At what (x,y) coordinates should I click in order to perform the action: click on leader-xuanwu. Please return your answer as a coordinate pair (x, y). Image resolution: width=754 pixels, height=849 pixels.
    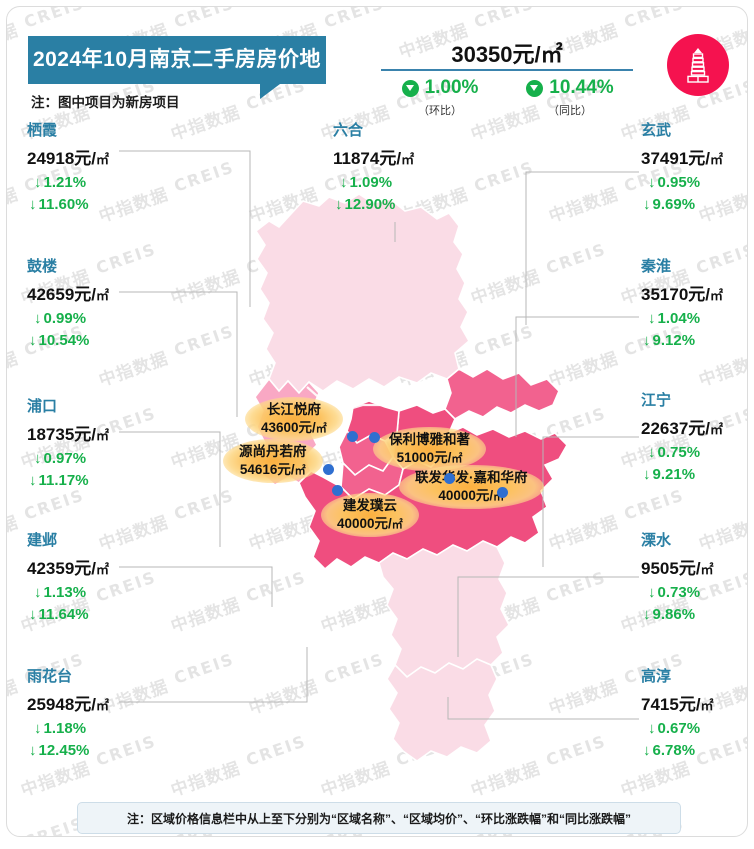
    Looking at the image, I should click on (582, 248).